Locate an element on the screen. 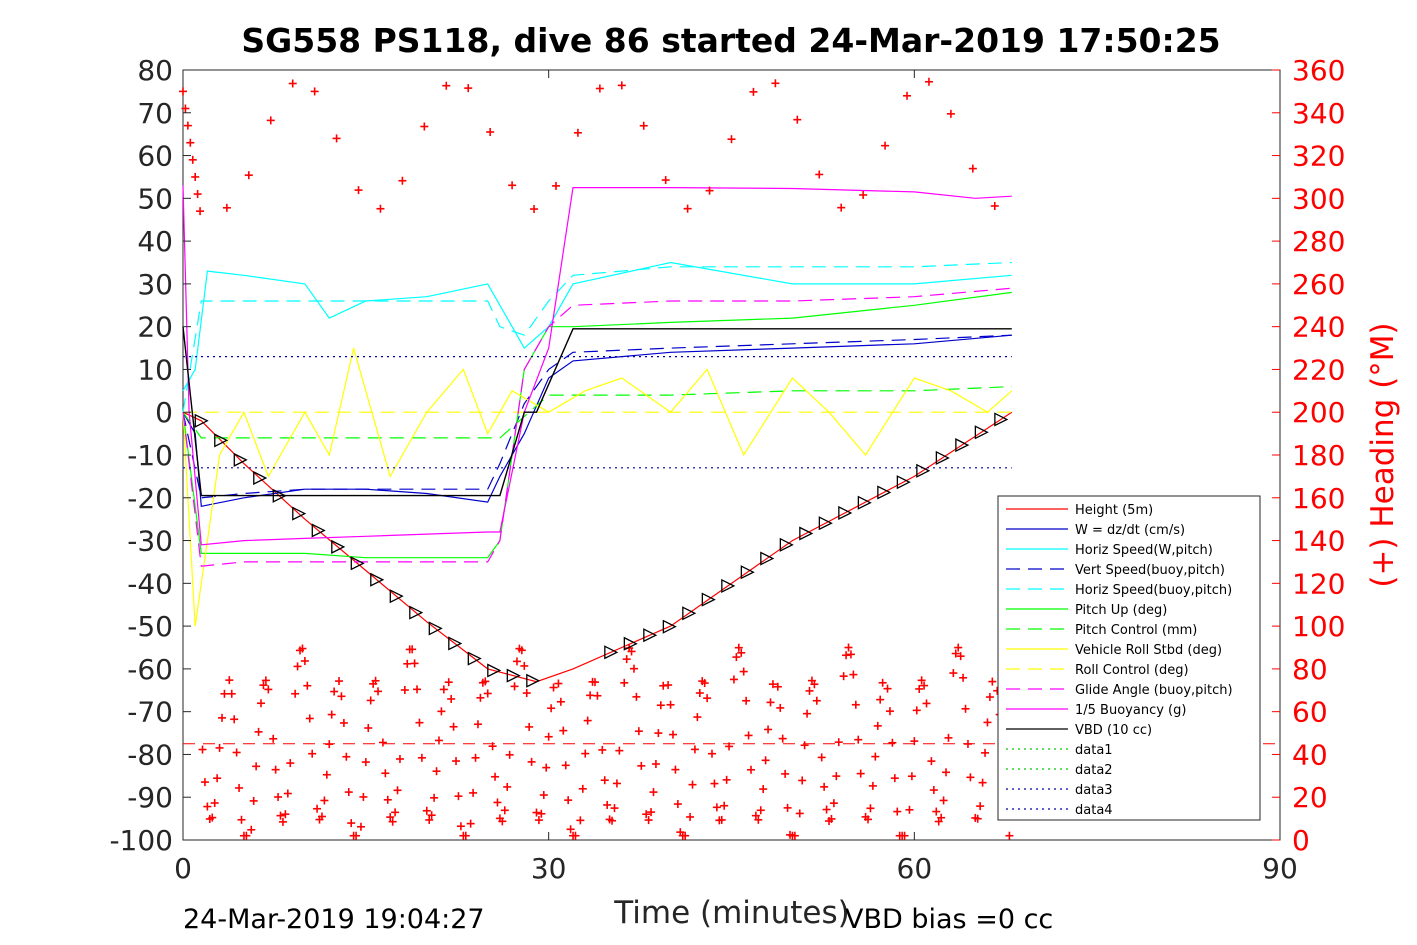 This screenshot has width=1417, height=945. y-right-tick-label: 300 is located at coordinates (1318, 198).